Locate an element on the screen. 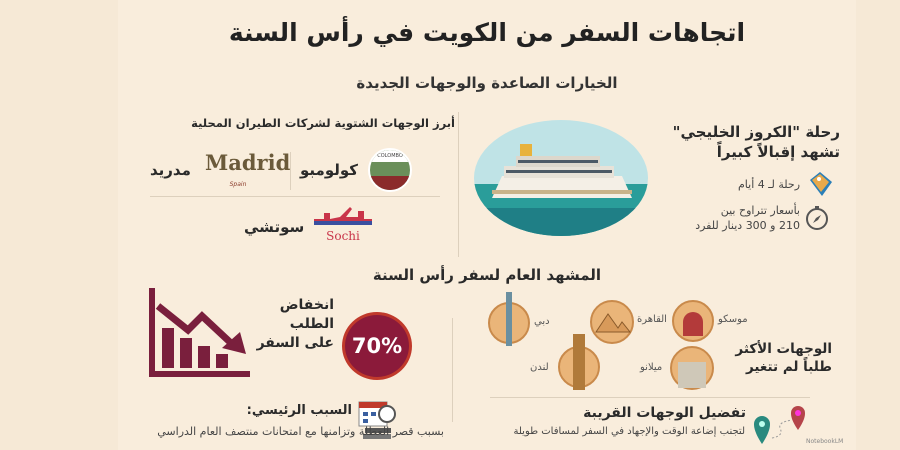  cairo-pyramids-icon is located at coordinates (612, 322).